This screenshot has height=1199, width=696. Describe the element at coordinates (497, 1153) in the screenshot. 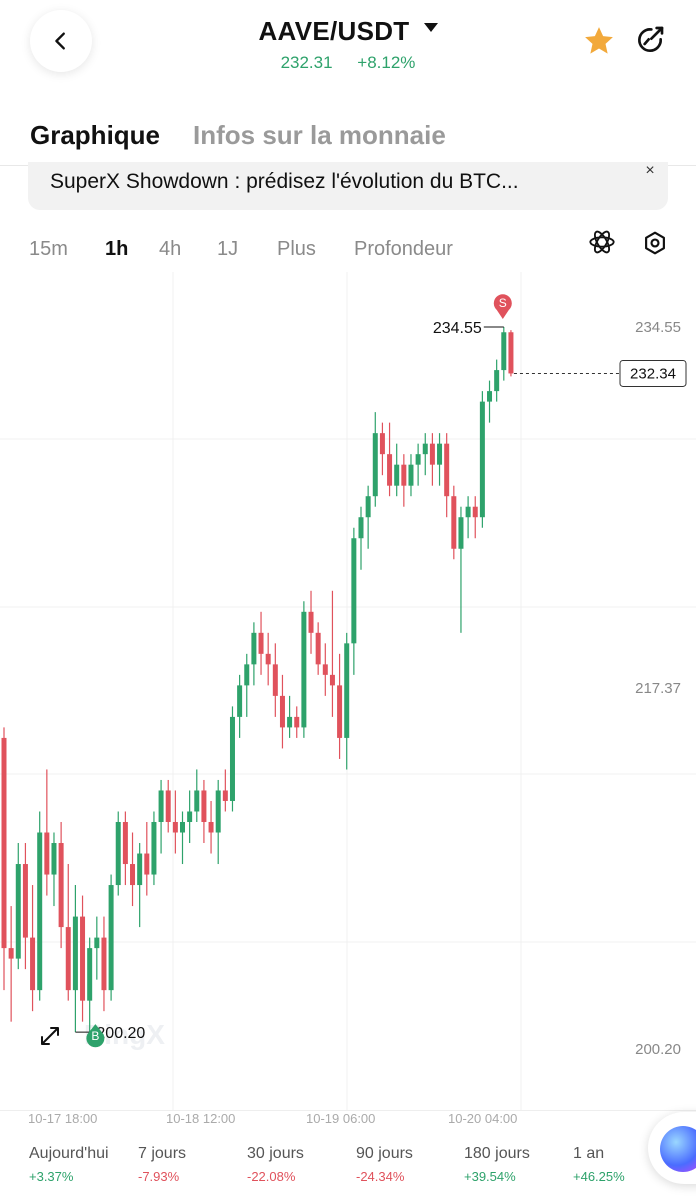

I see `period-label: 180 jours` at that location.